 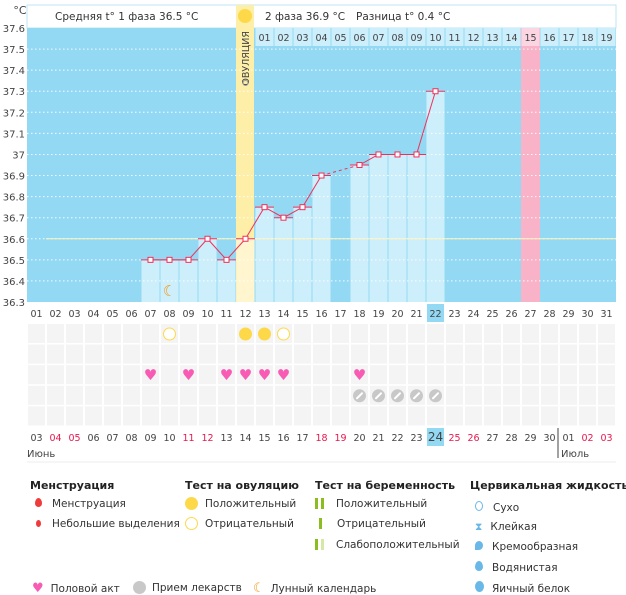 I want to click on pill-icon-stripe, so click(x=378, y=396).